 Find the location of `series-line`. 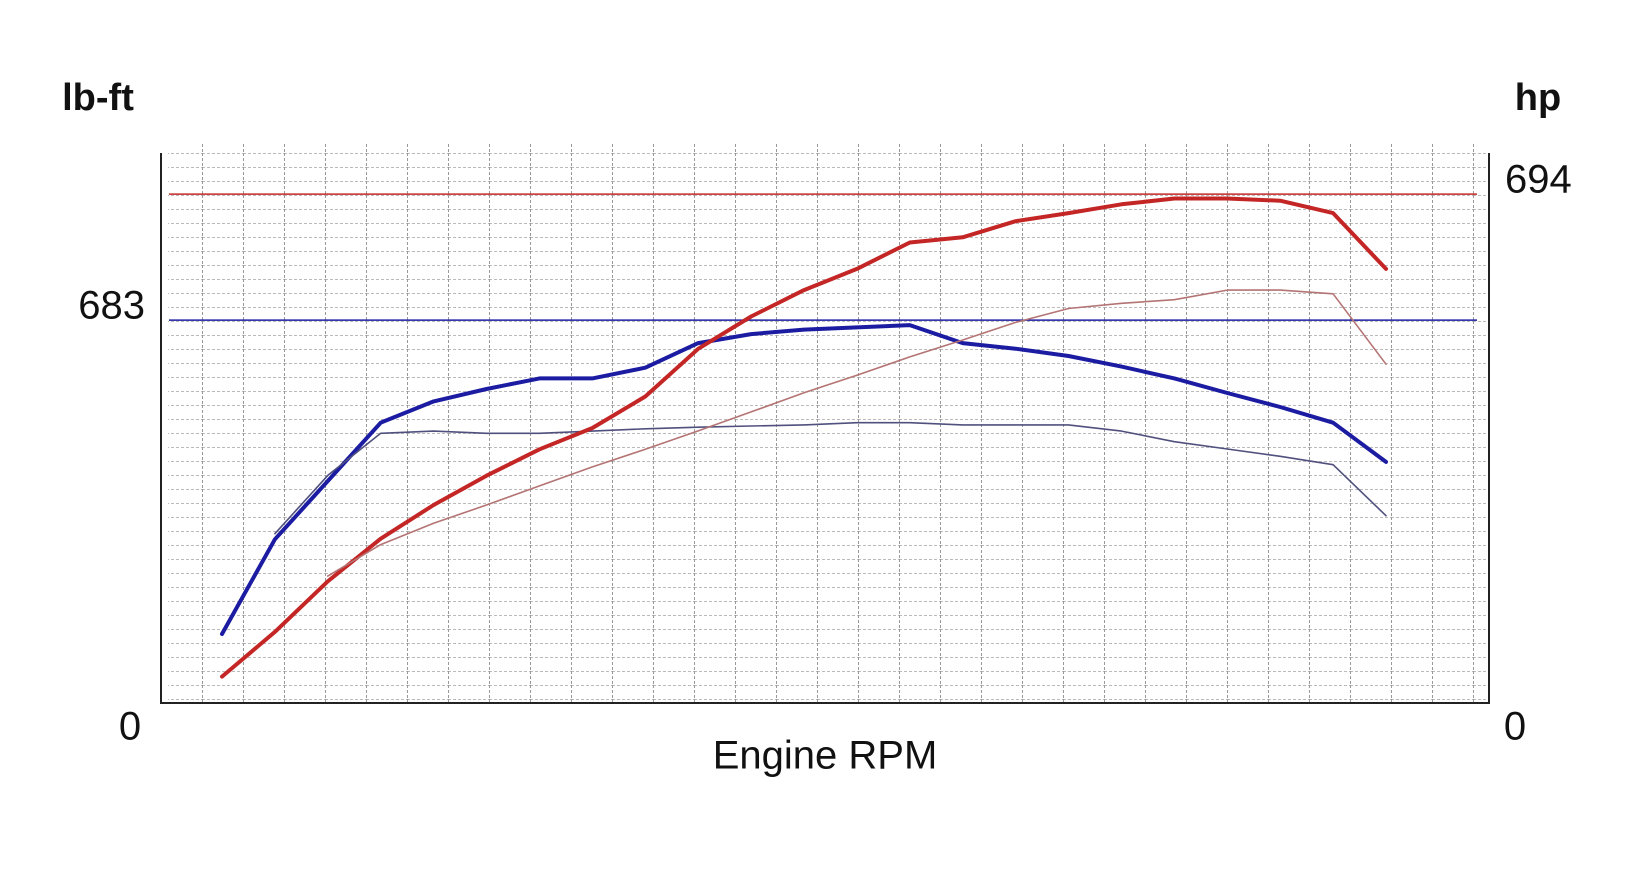

series-line is located at coordinates (830, 478).